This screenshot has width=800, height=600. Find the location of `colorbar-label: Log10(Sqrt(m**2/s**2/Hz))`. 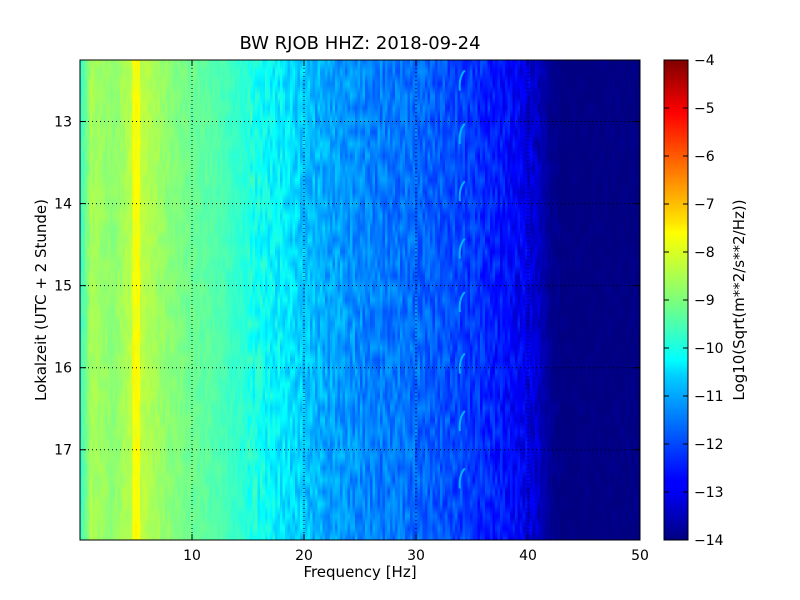

colorbar-label: Log10(Sqrt(m**2/s**2/Hz)) is located at coordinates (739, 299).